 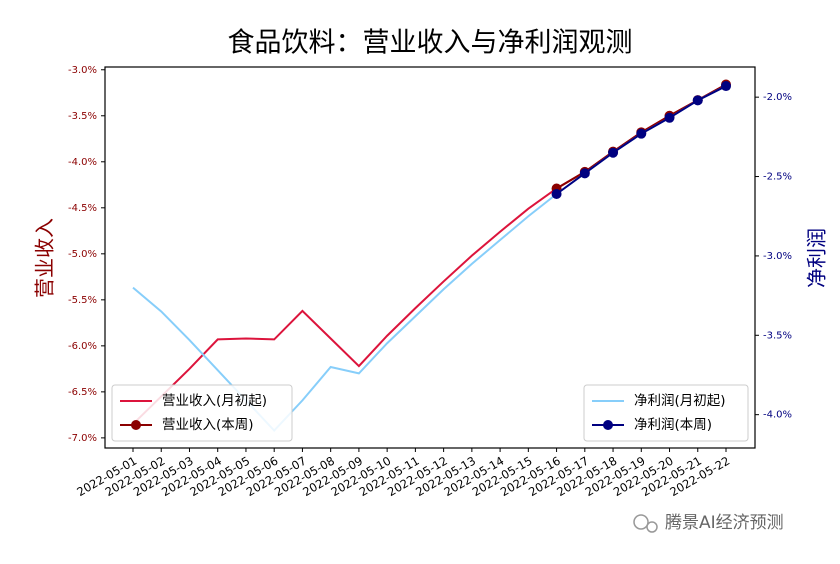 What do you see at coordinates (777, 97) in the screenshot?
I see `y2-tick-label: -2.0%` at bounding box center [777, 97].